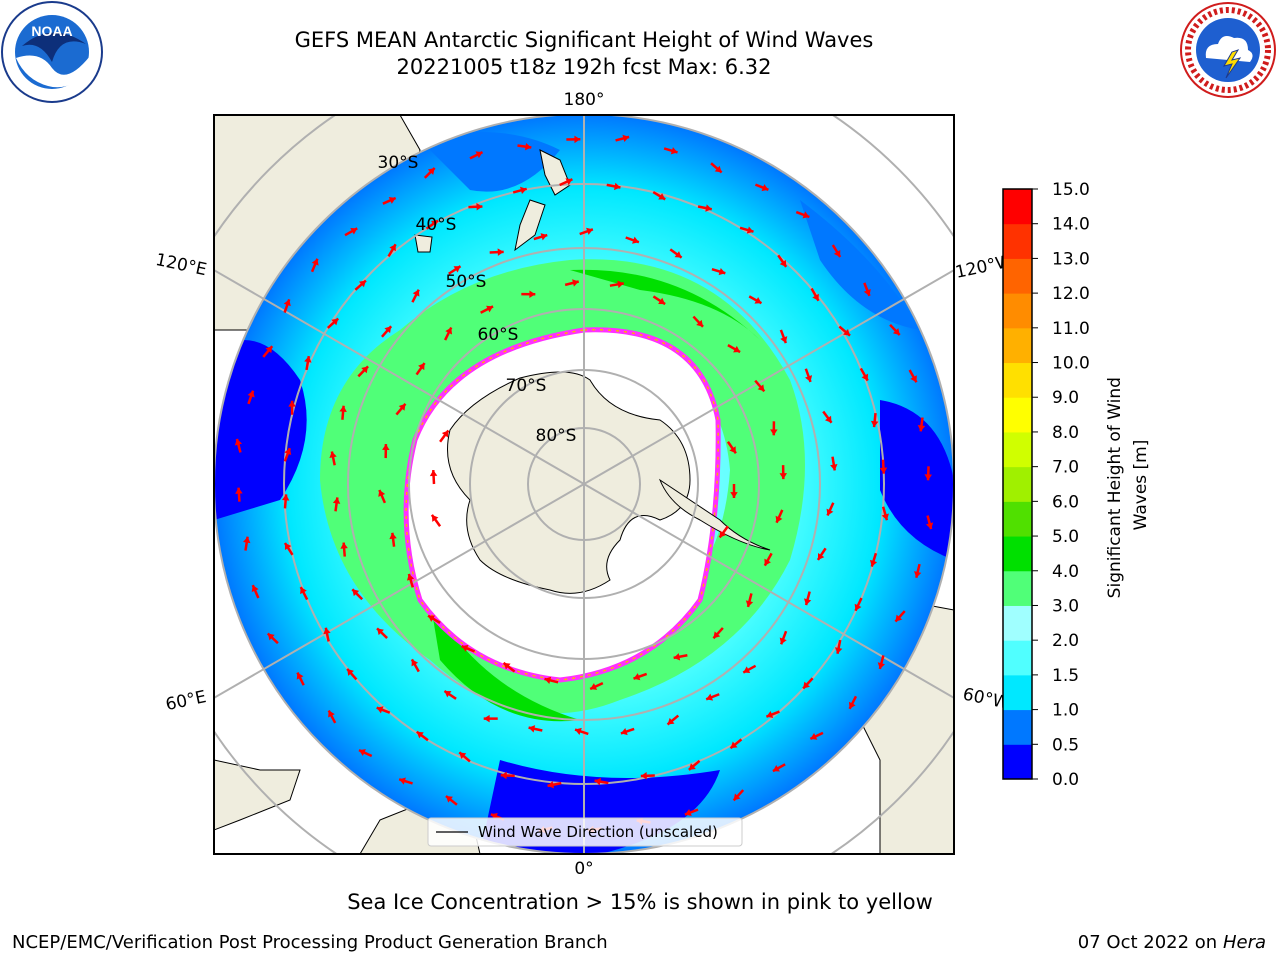 This screenshot has width=1280, height=960. I want to click on colorbar-tick-label: 12.0, so click(1071, 294).